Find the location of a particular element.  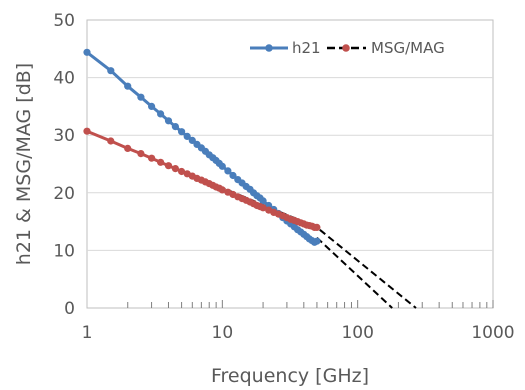

y-tick-labels: 0 10 20 30 40 50 is located at coordinates (64, 165).